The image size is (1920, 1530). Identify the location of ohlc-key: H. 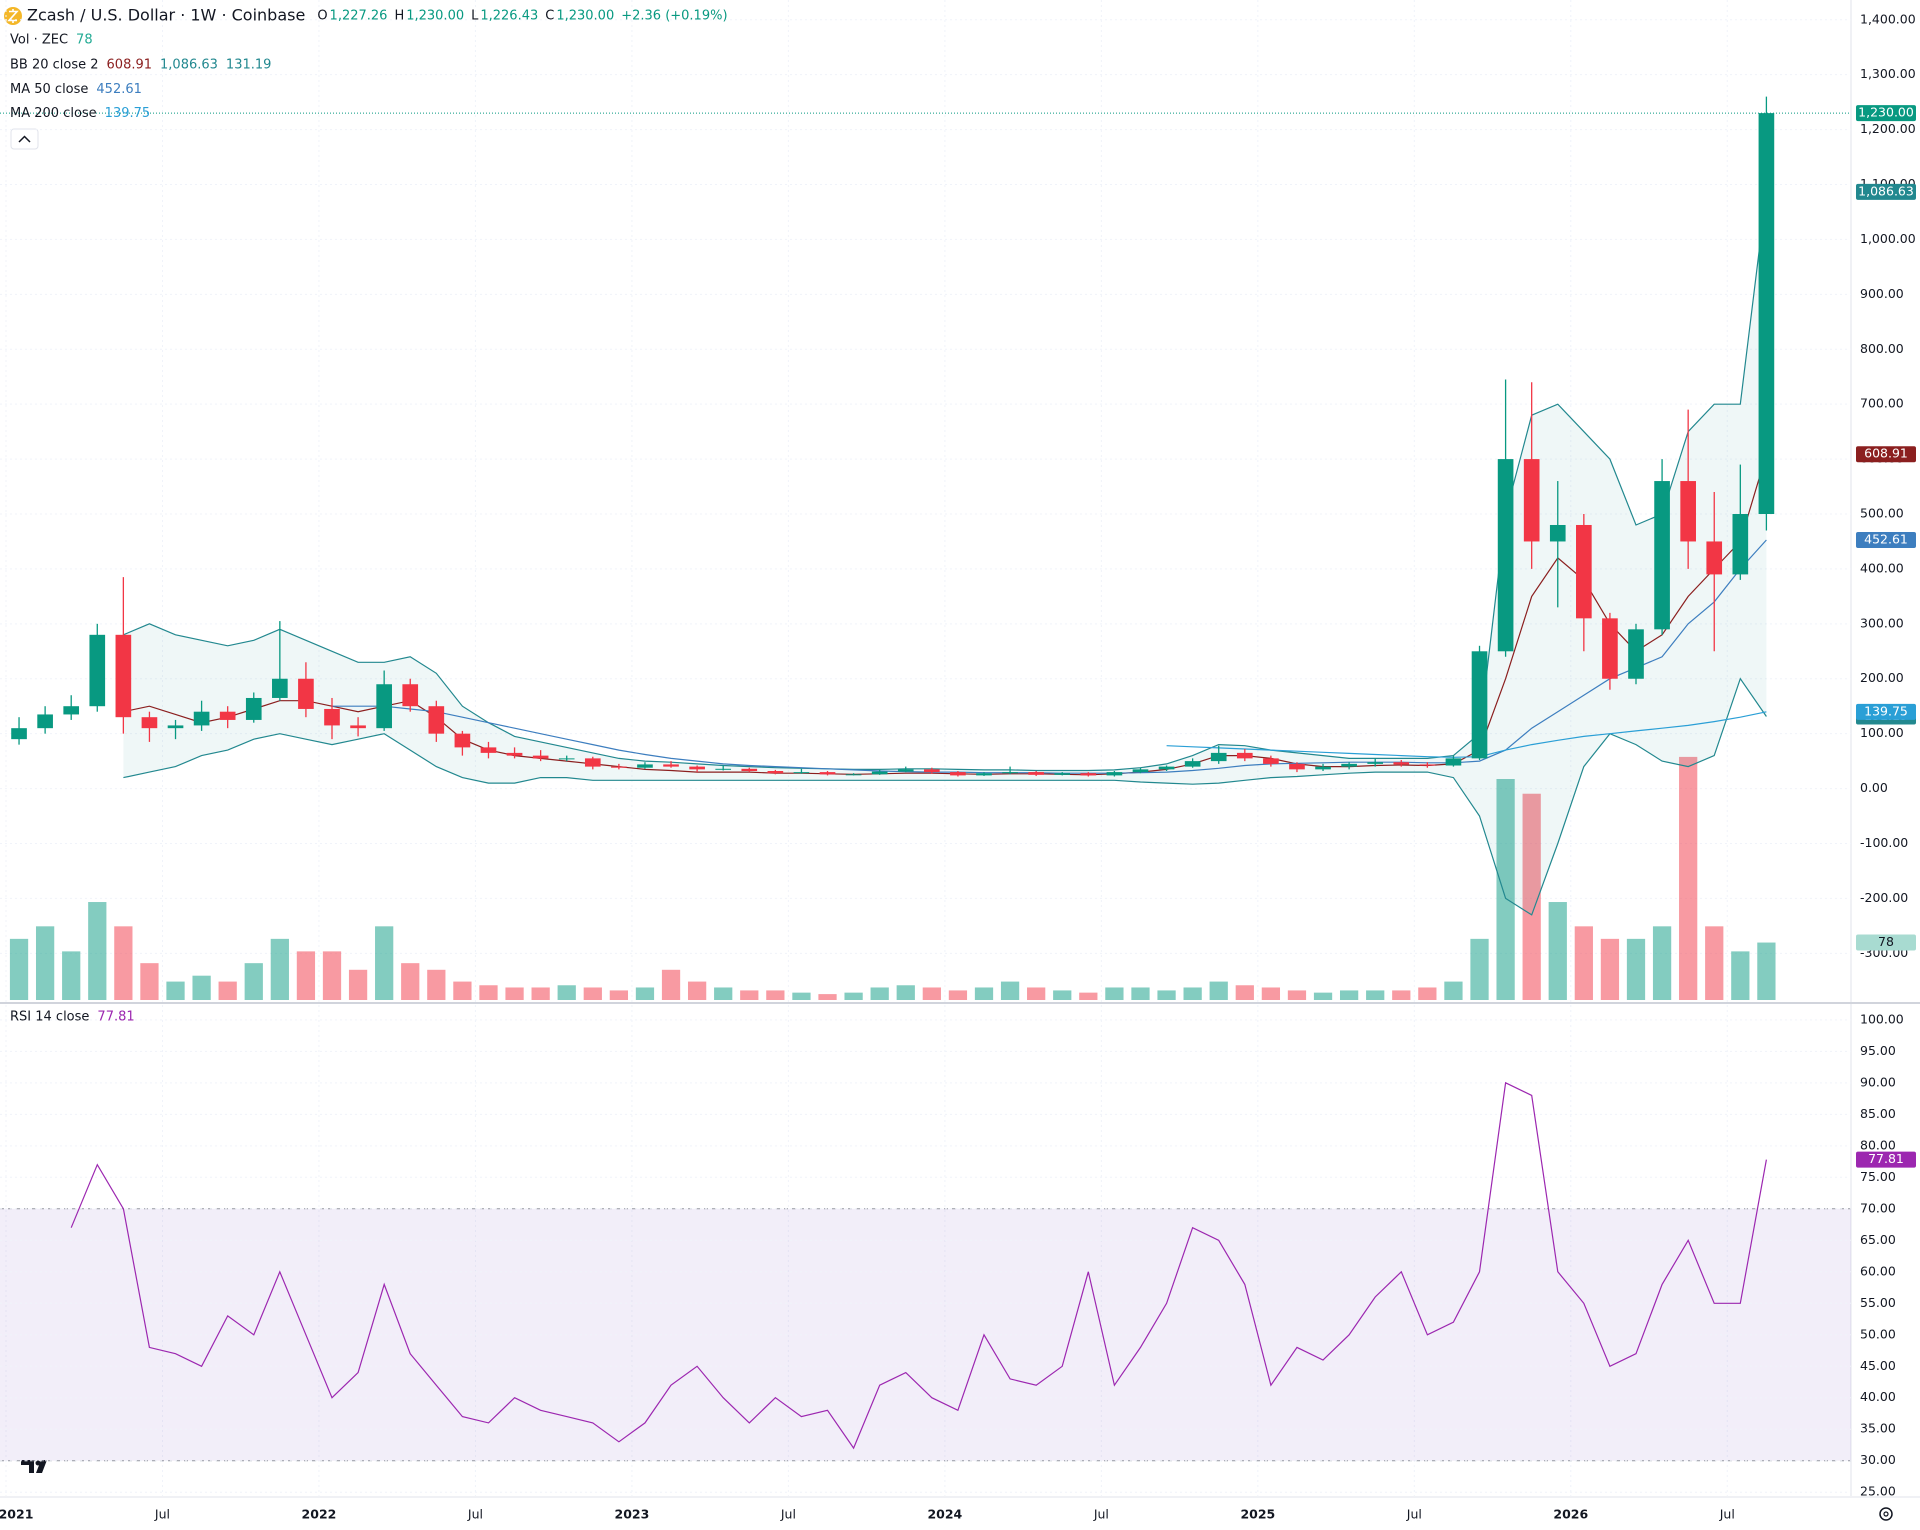
(399, 16).